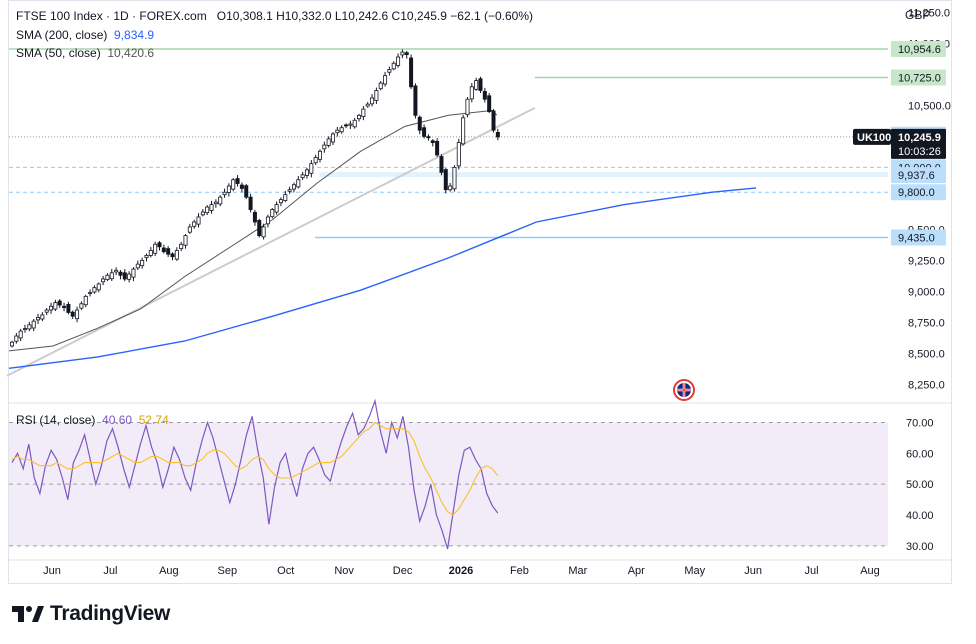  I want to click on time-tick-label: Dec, so click(403, 571).